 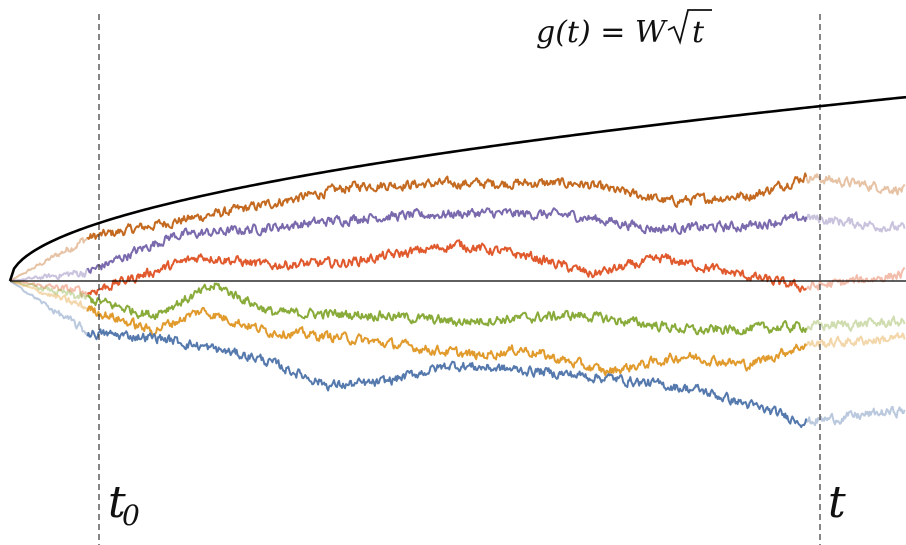 I want to click on formula-label: g(t) = W t, so click(x=624, y=29).